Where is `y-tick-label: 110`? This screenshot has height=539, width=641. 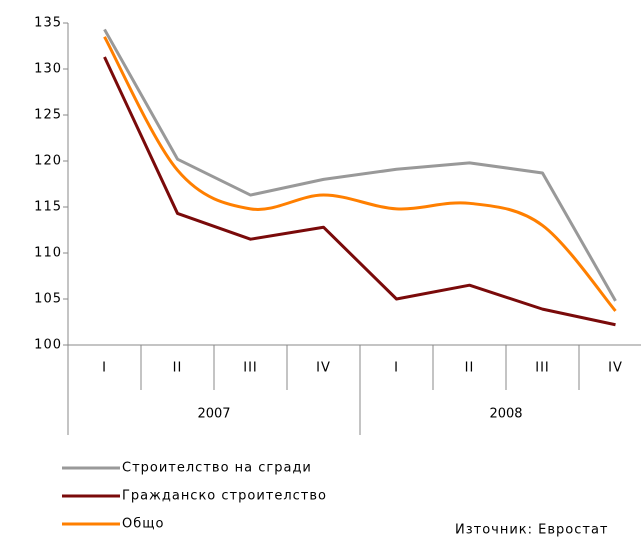 y-tick-label: 110 is located at coordinates (48, 253).